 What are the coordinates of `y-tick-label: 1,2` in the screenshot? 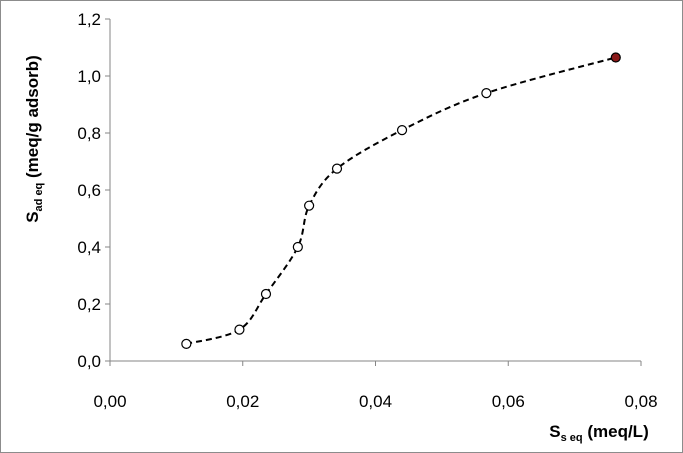 It's located at (89, 19).